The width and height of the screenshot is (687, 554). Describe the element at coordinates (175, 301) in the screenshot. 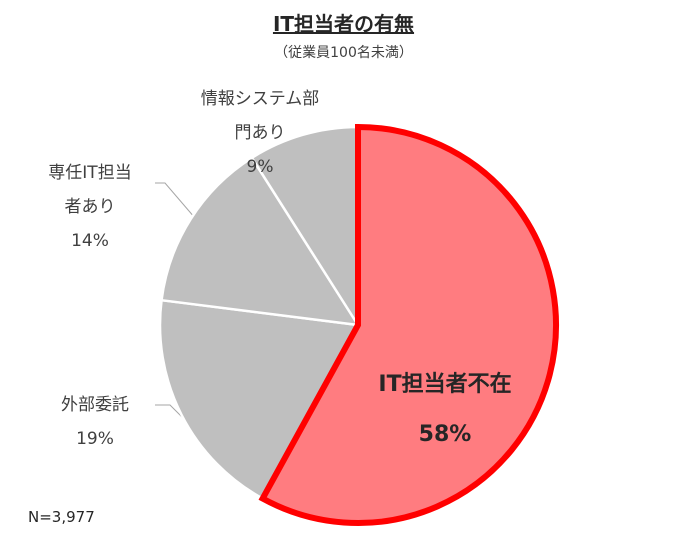

I see `leader-lines` at that location.